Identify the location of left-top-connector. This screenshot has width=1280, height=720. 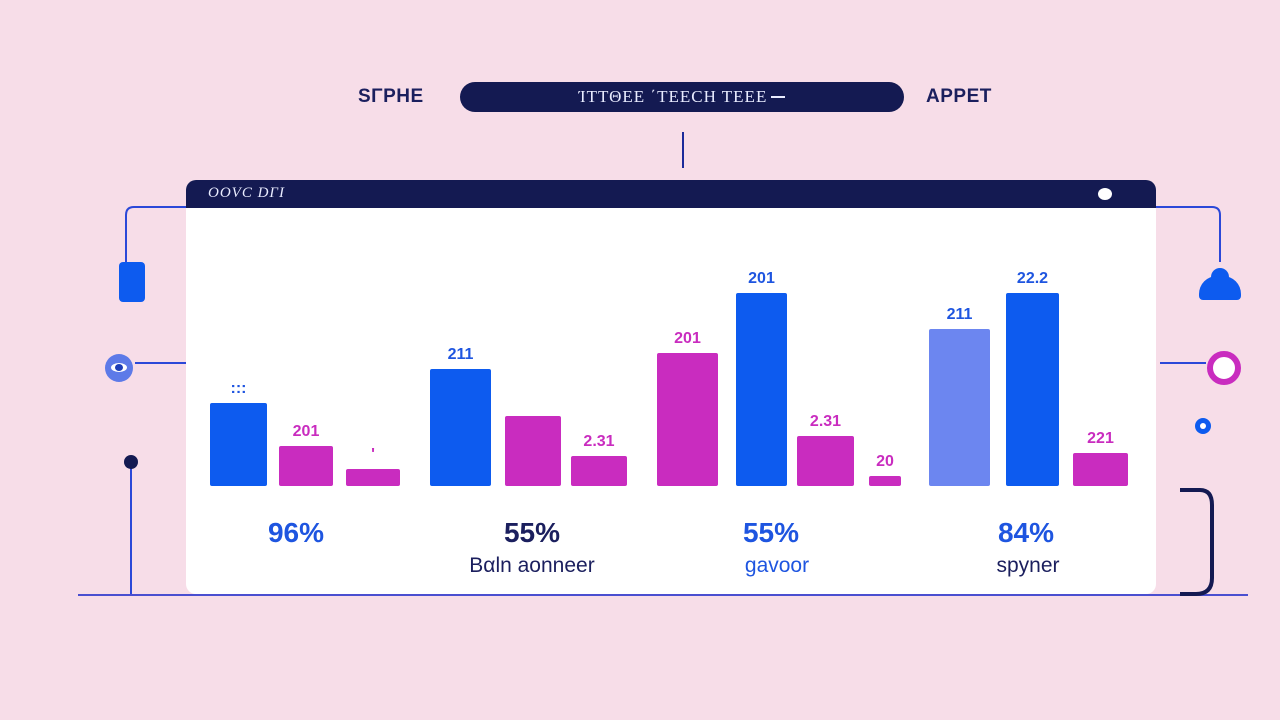
(155, 235).